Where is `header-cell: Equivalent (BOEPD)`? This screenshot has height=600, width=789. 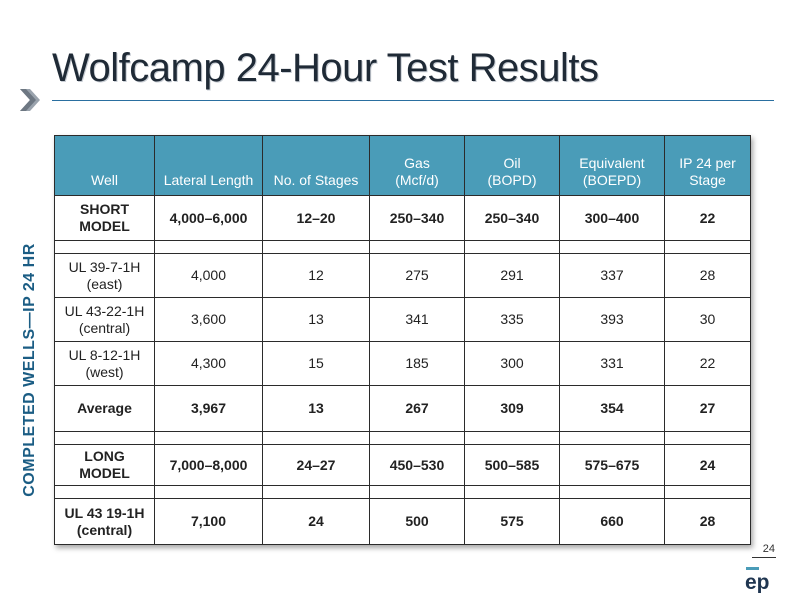
header-cell: Equivalent (BOEPD) is located at coordinates (612, 165).